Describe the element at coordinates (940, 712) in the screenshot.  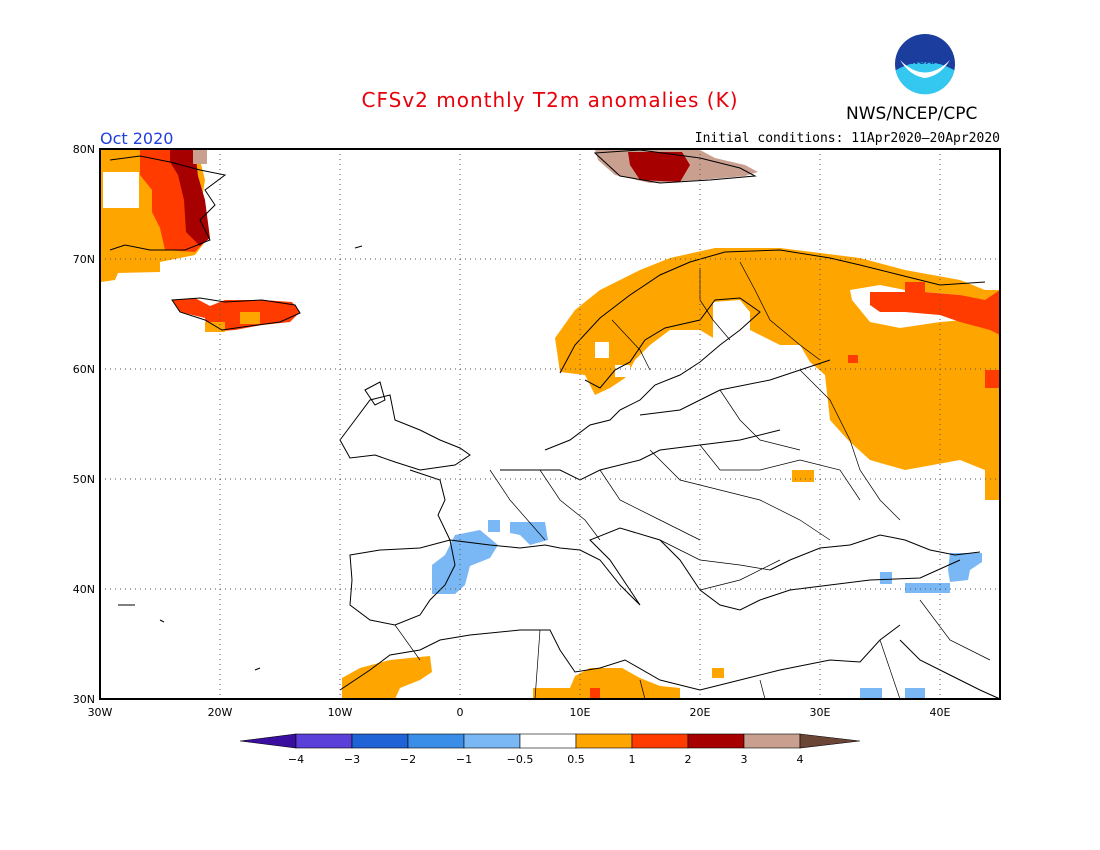
I see `lon-tick: 40E` at that location.